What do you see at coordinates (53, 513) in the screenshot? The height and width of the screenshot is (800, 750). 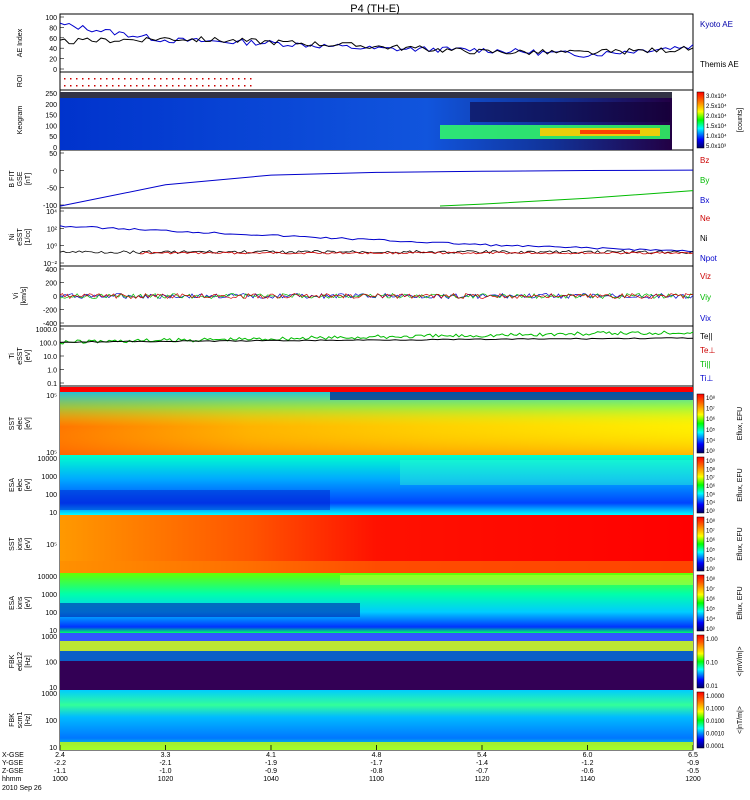 I see `ytick-esa_e: 10` at bounding box center [53, 513].